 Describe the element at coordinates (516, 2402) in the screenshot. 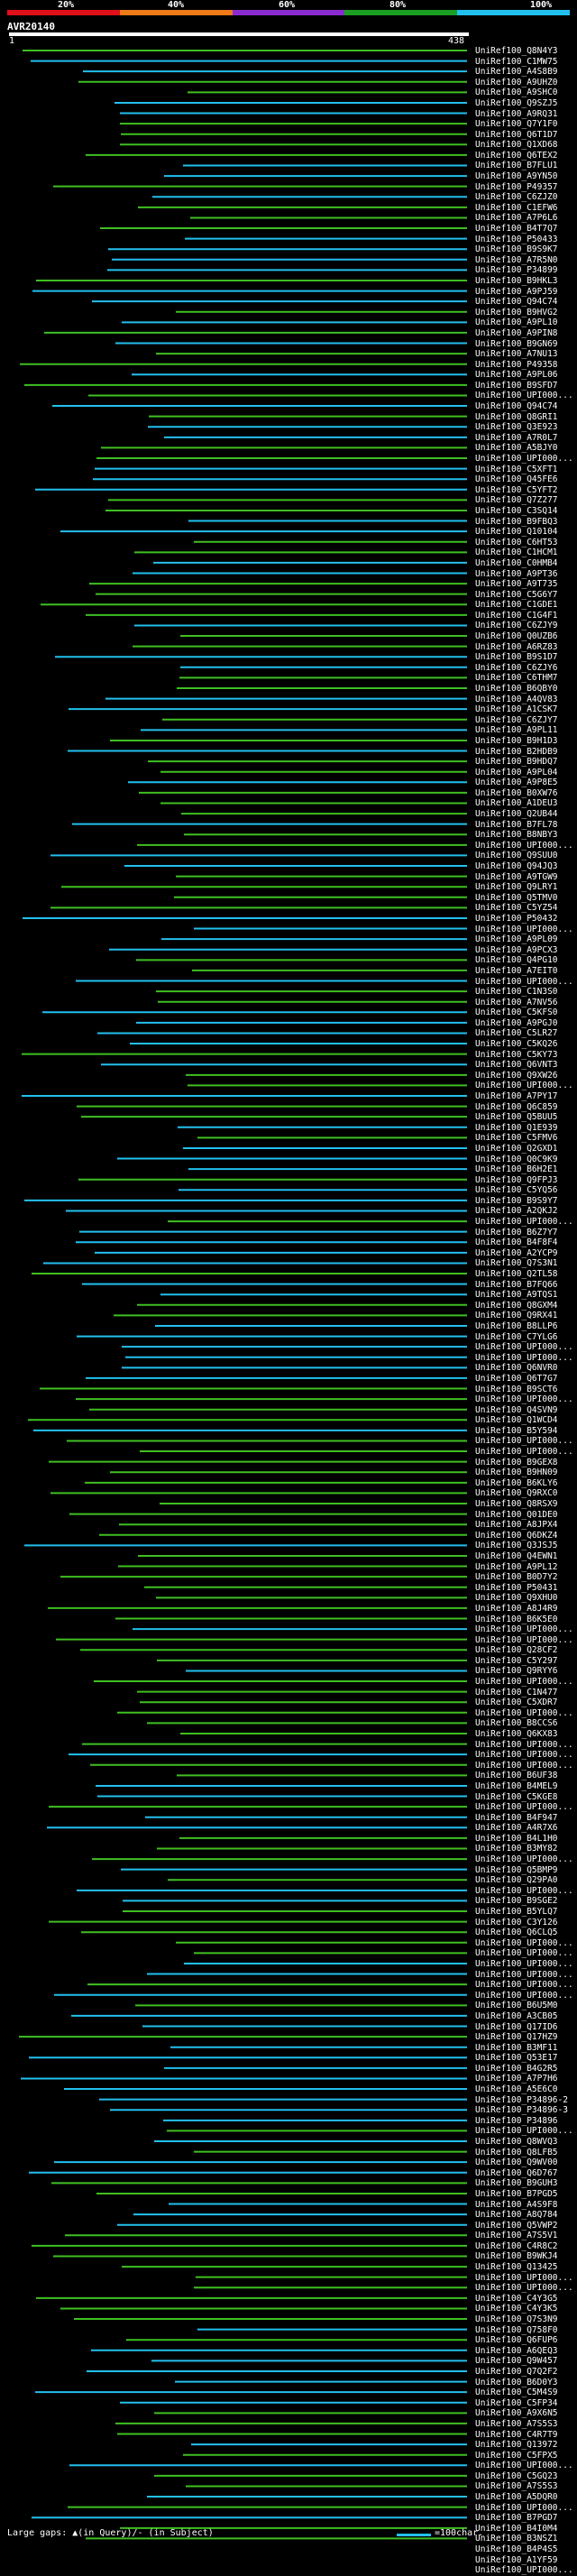

I see `hit-label: UniRef100_C5FP34` at that location.